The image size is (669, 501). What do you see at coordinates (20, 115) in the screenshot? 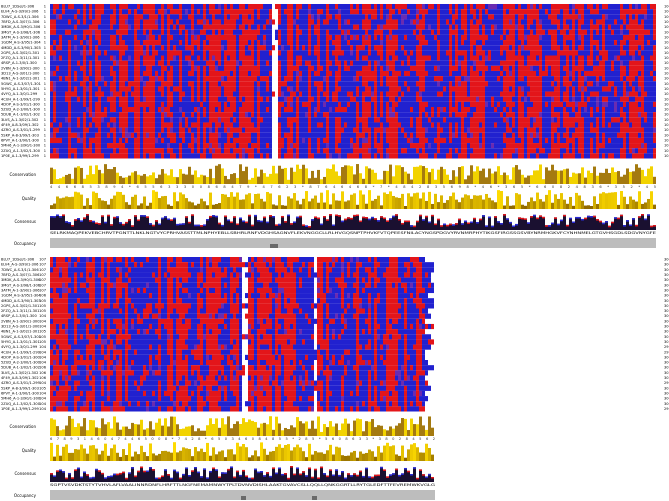
I see `sequence-name: 5DUB_A-1-3/02/1-302` at bounding box center [20, 115].